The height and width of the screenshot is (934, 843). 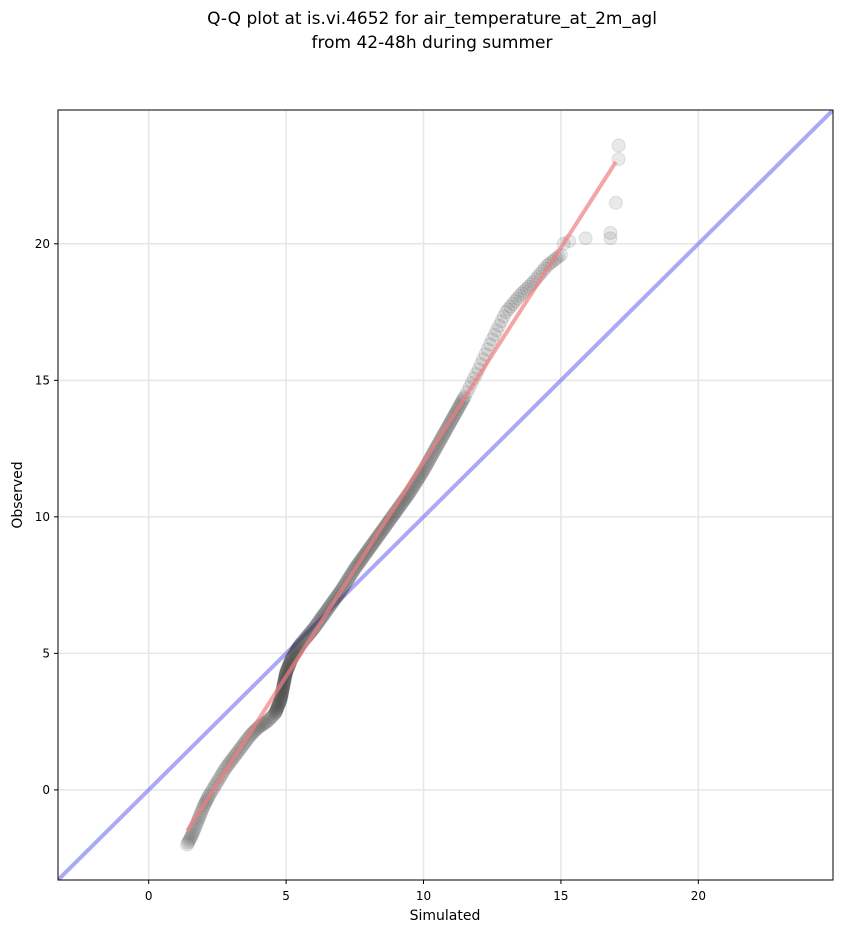 What do you see at coordinates (698, 896) in the screenshot?
I see `x-tick-label-4: 20` at bounding box center [698, 896].